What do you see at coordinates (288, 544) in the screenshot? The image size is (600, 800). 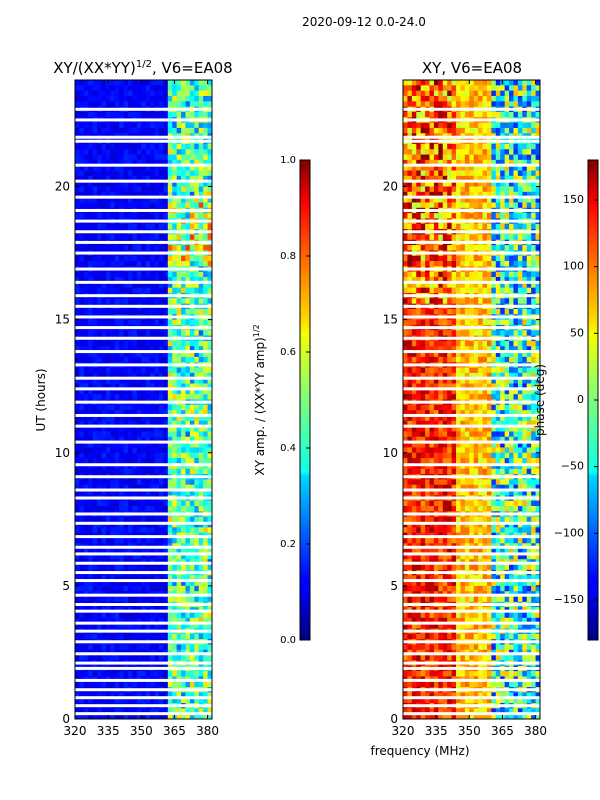 I see `amplitude-colorbar-tick-label: 0.2` at bounding box center [288, 544].